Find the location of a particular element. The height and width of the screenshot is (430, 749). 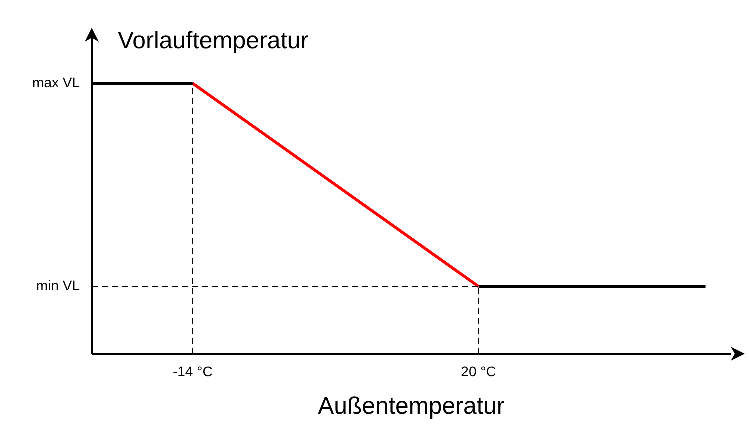

y-axis-title: Vorlauftemperatur is located at coordinates (213, 41).